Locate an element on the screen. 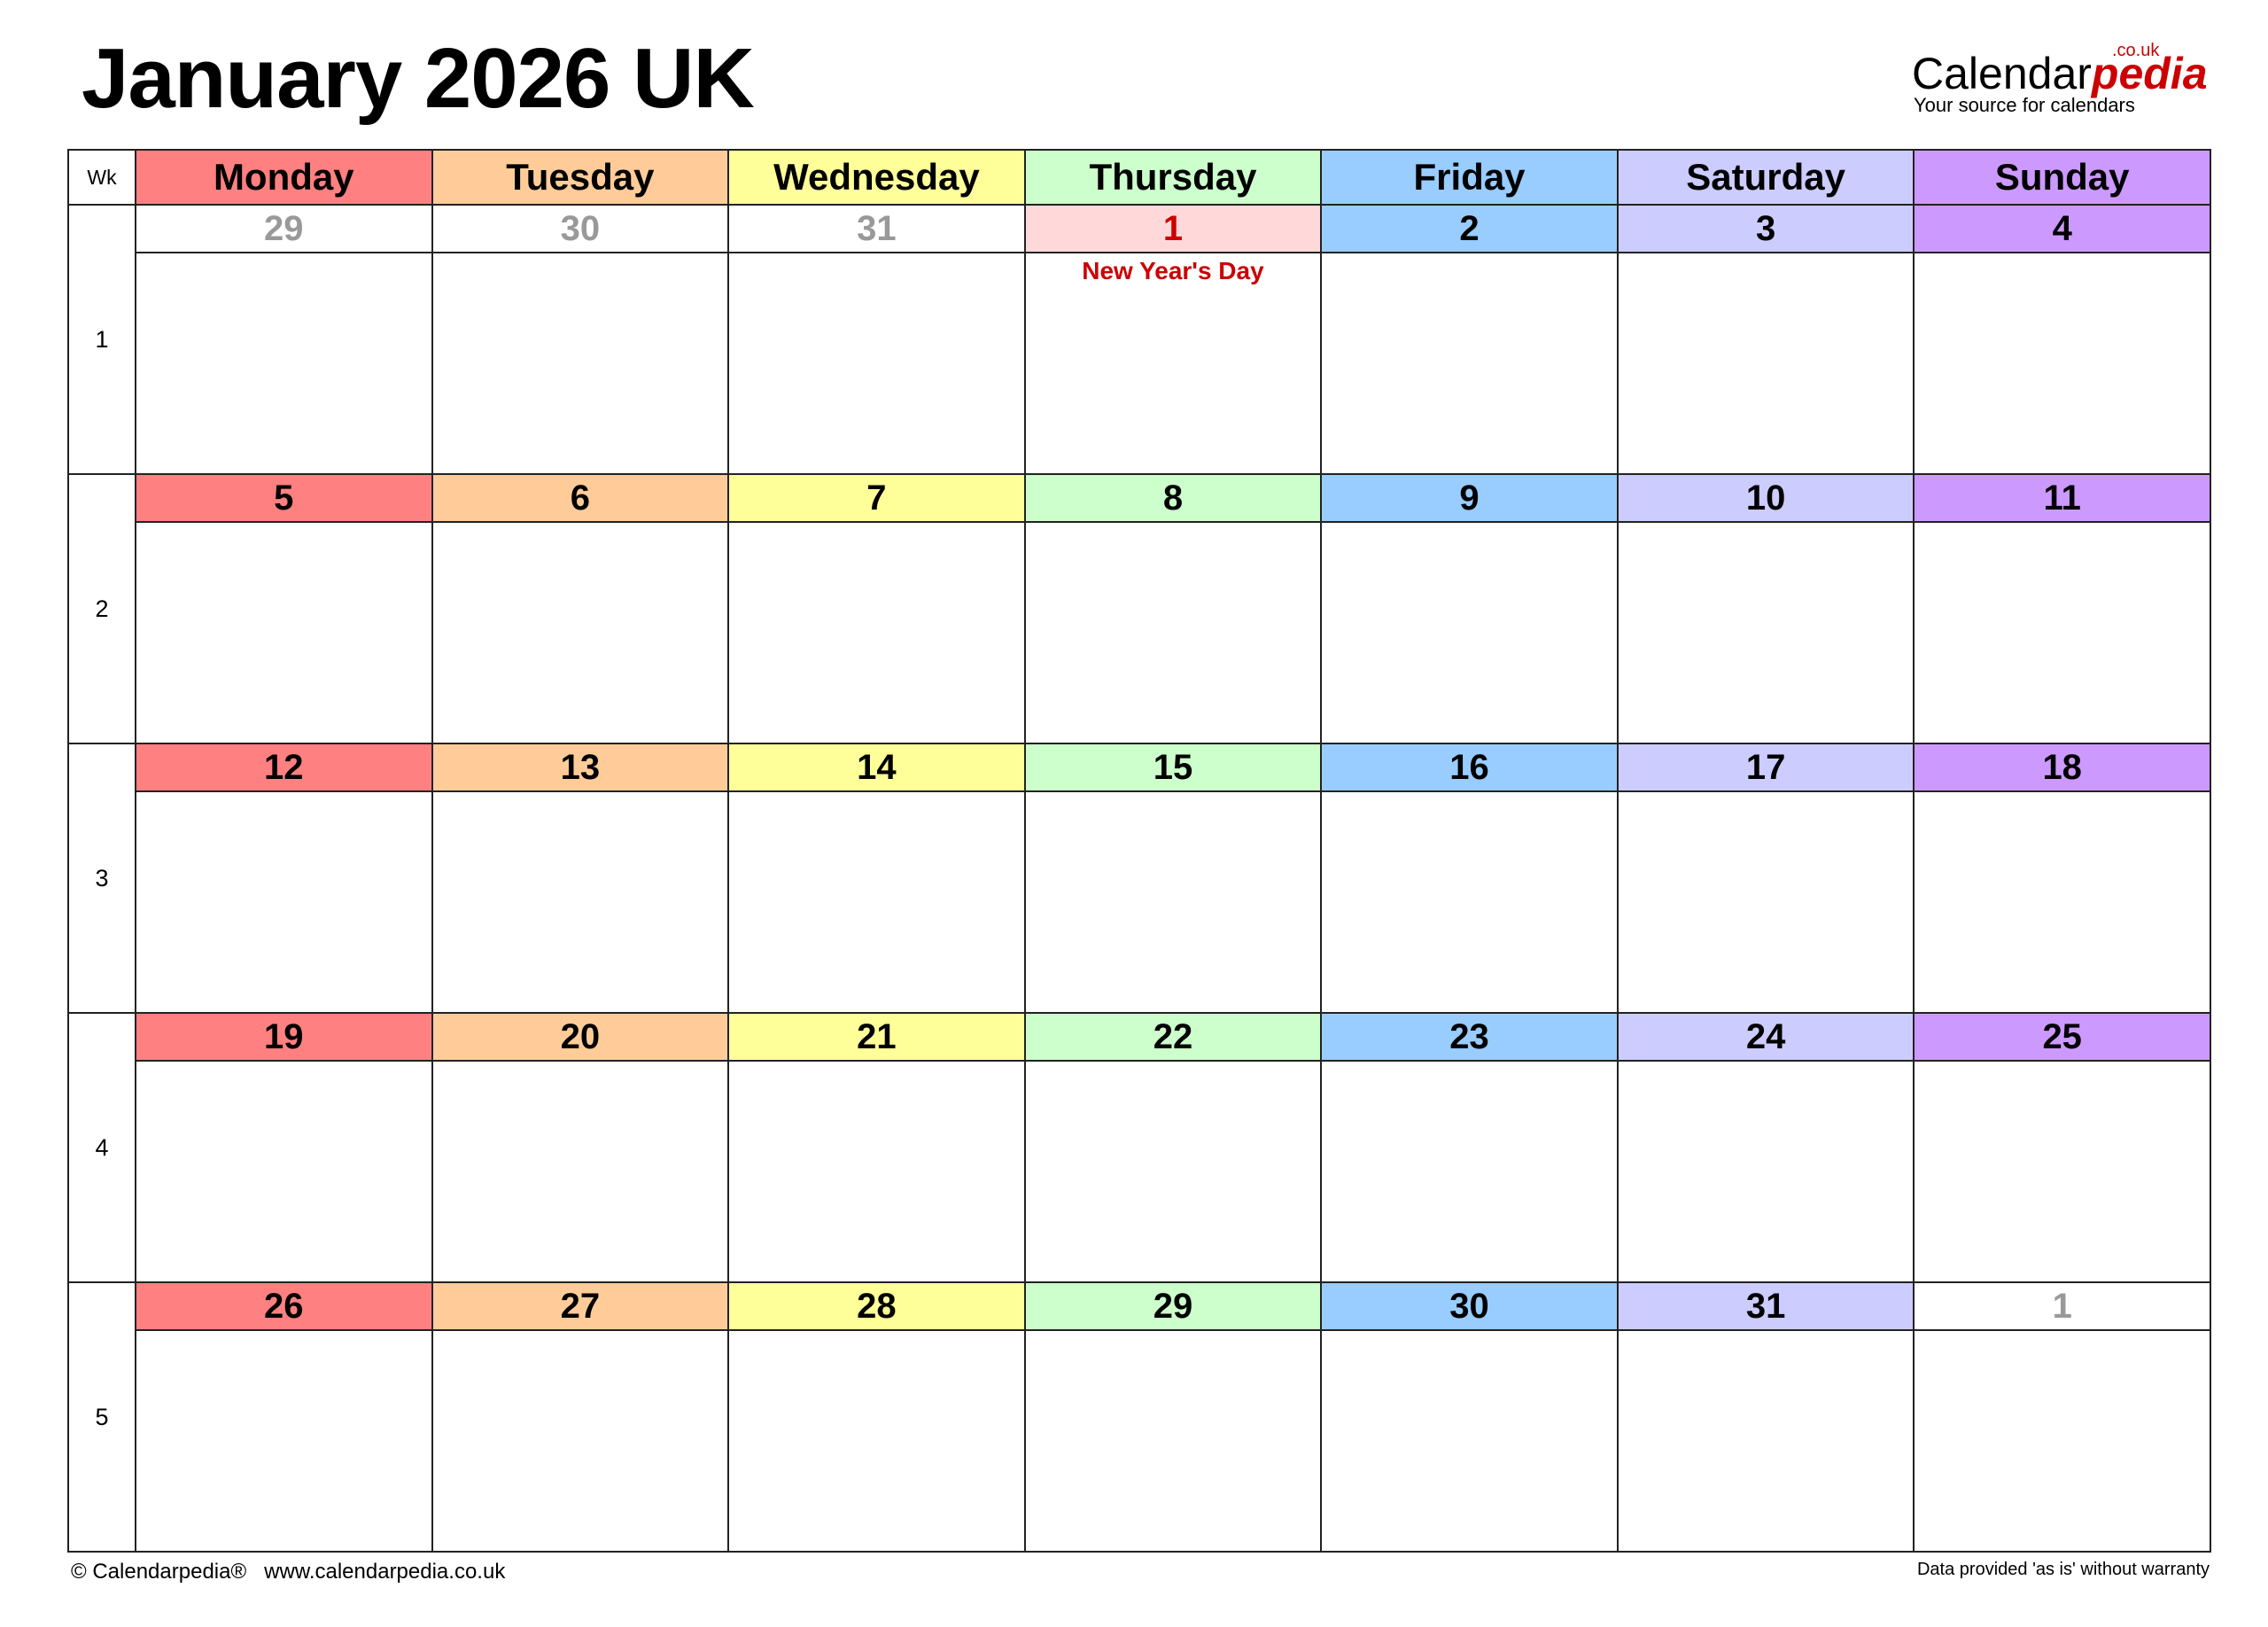 This screenshot has height=1627, width=2268. date-number: 25 is located at coordinates (2062, 1037).